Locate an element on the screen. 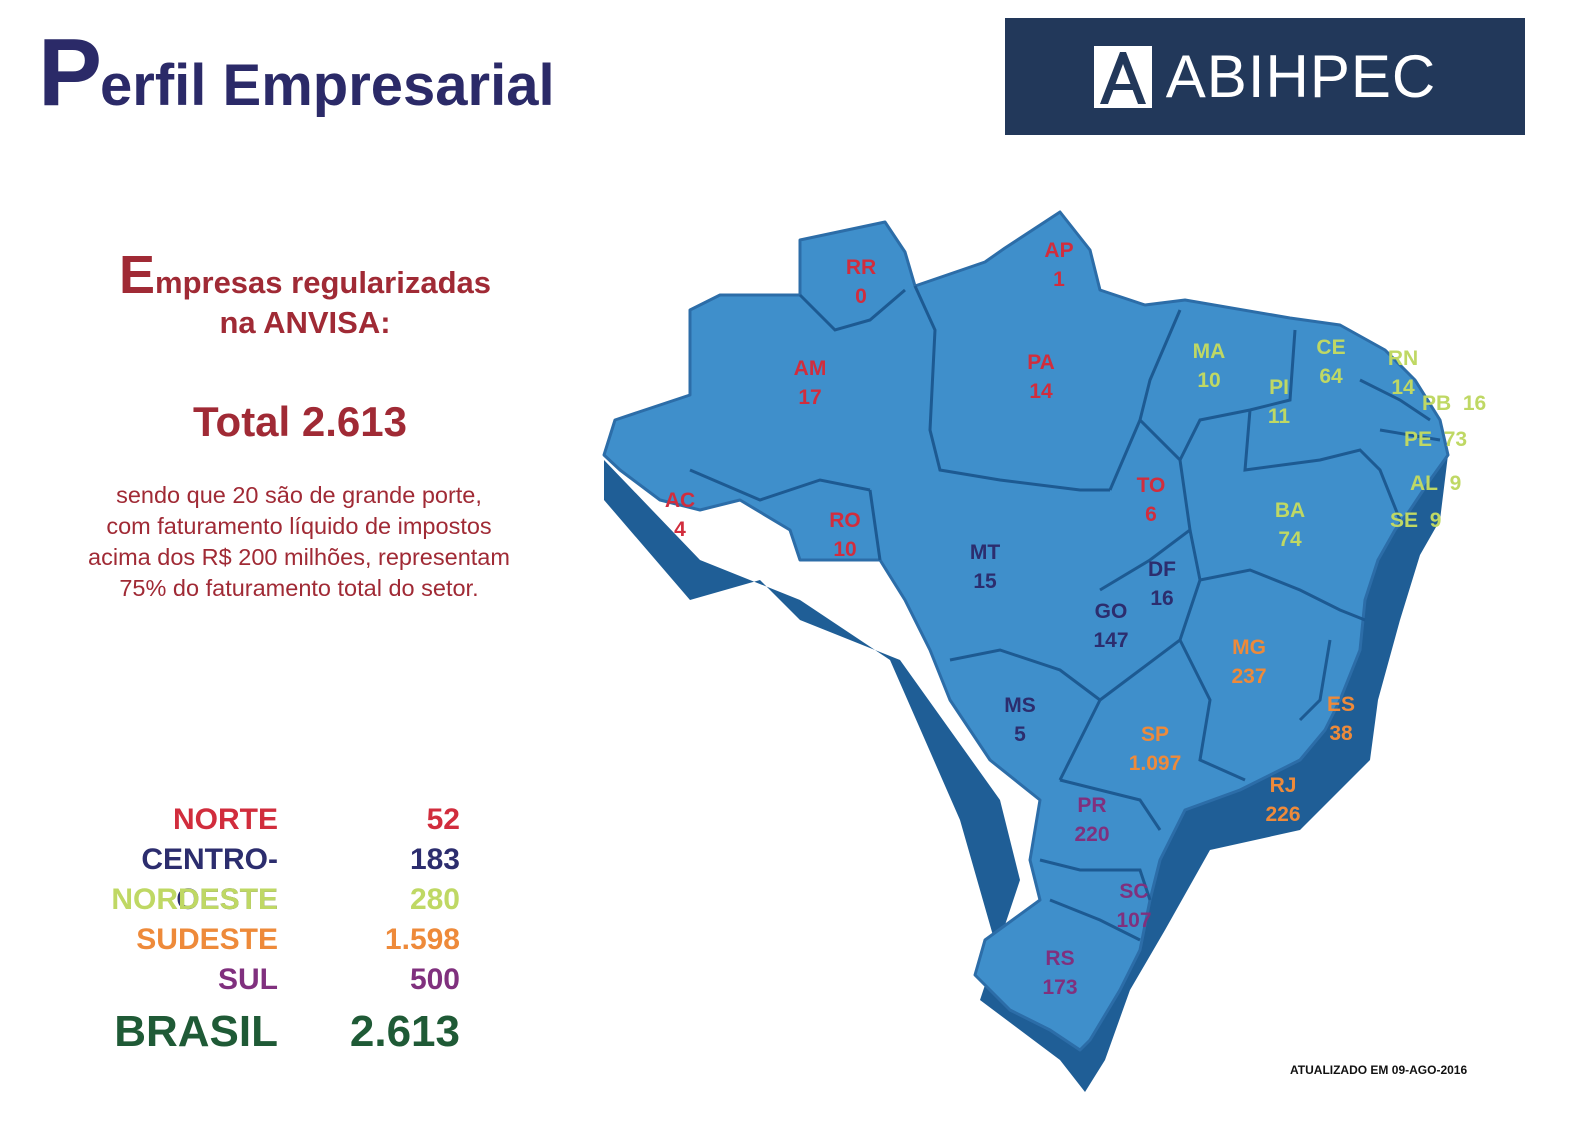  title-rest: erfil Empresarial is located at coordinates (327, 85).